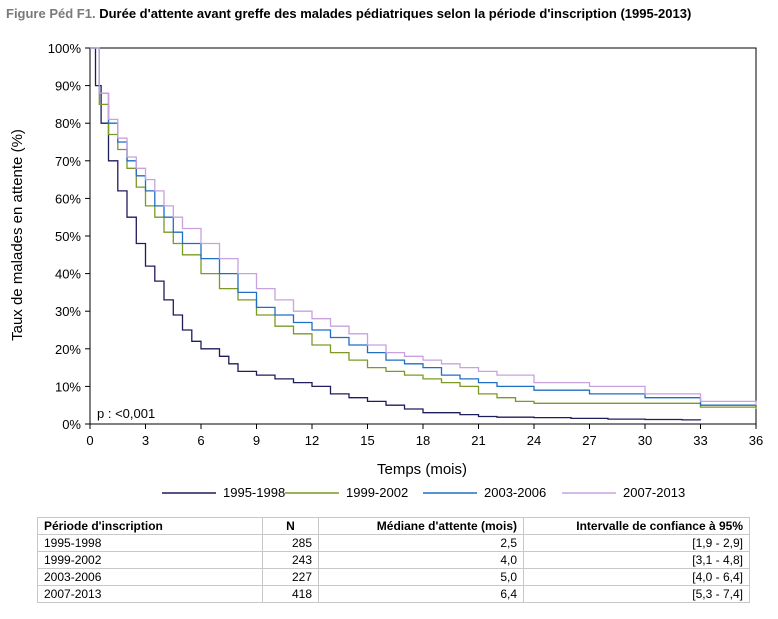 Image resolution: width=778 pixels, height=619 pixels. I want to click on y-tick-label: 0%, so click(71, 424).